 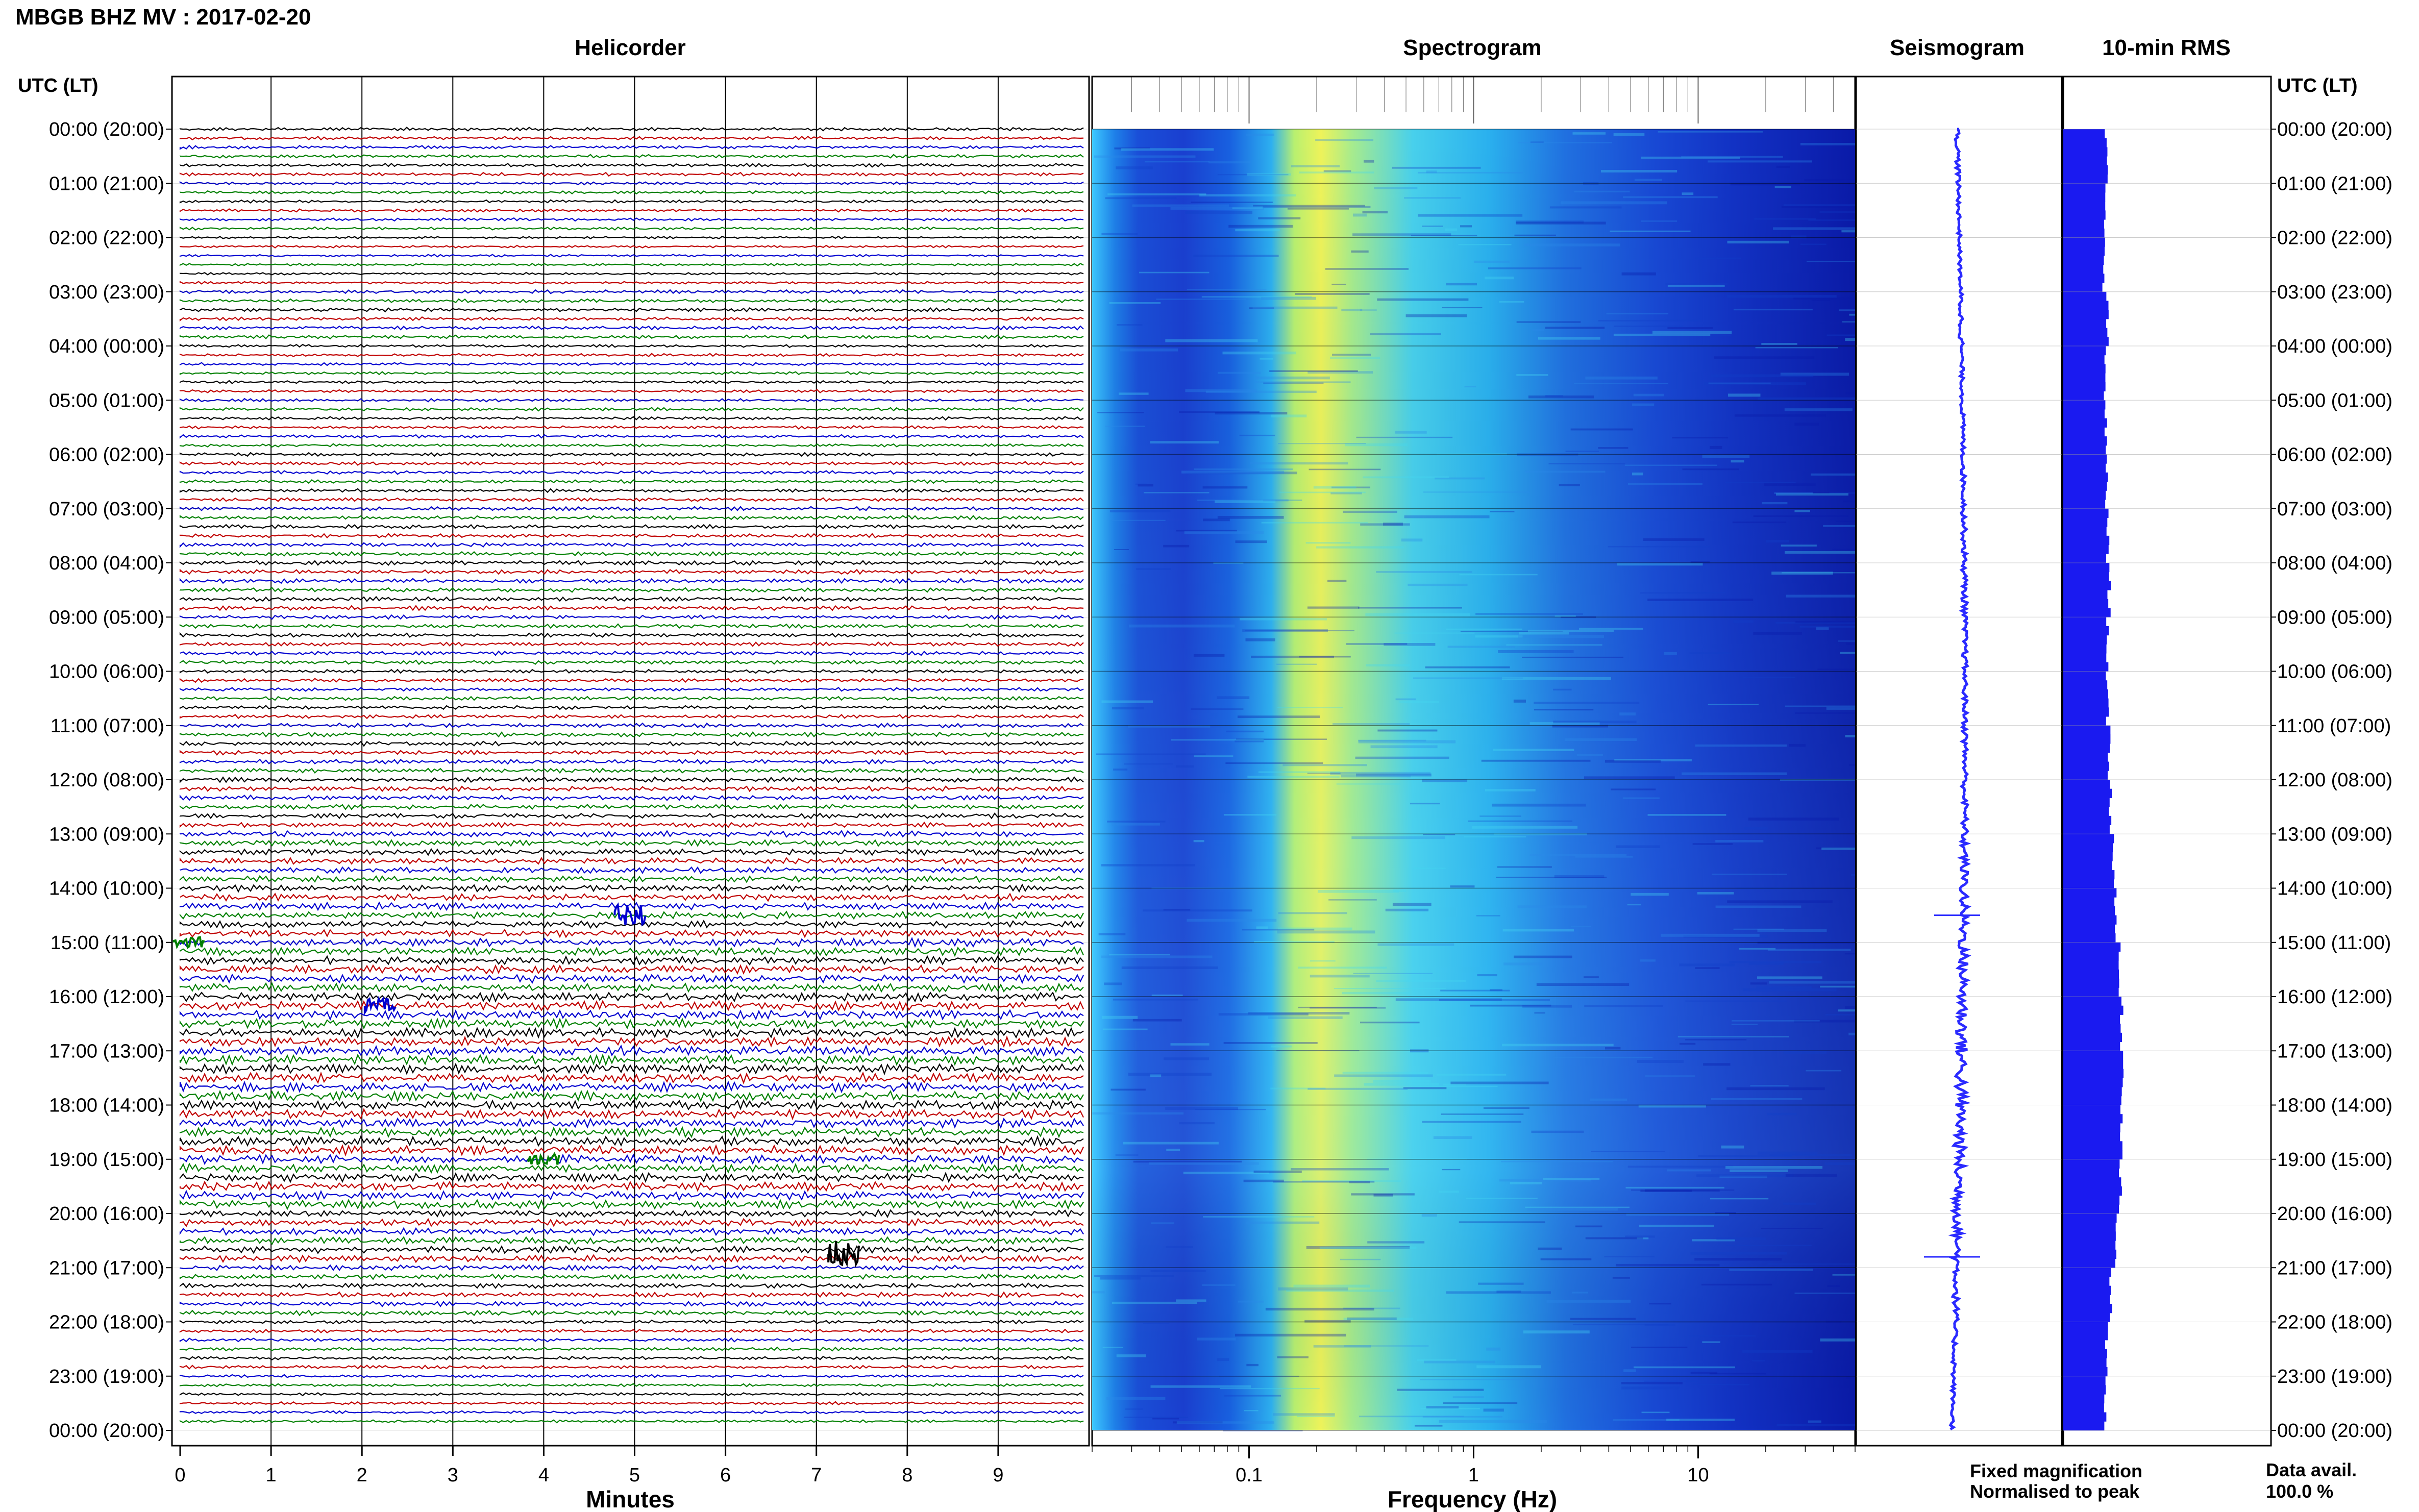 What do you see at coordinates (2334, 1051) in the screenshot?
I see `time-label: 17:00 (13:00)` at bounding box center [2334, 1051].